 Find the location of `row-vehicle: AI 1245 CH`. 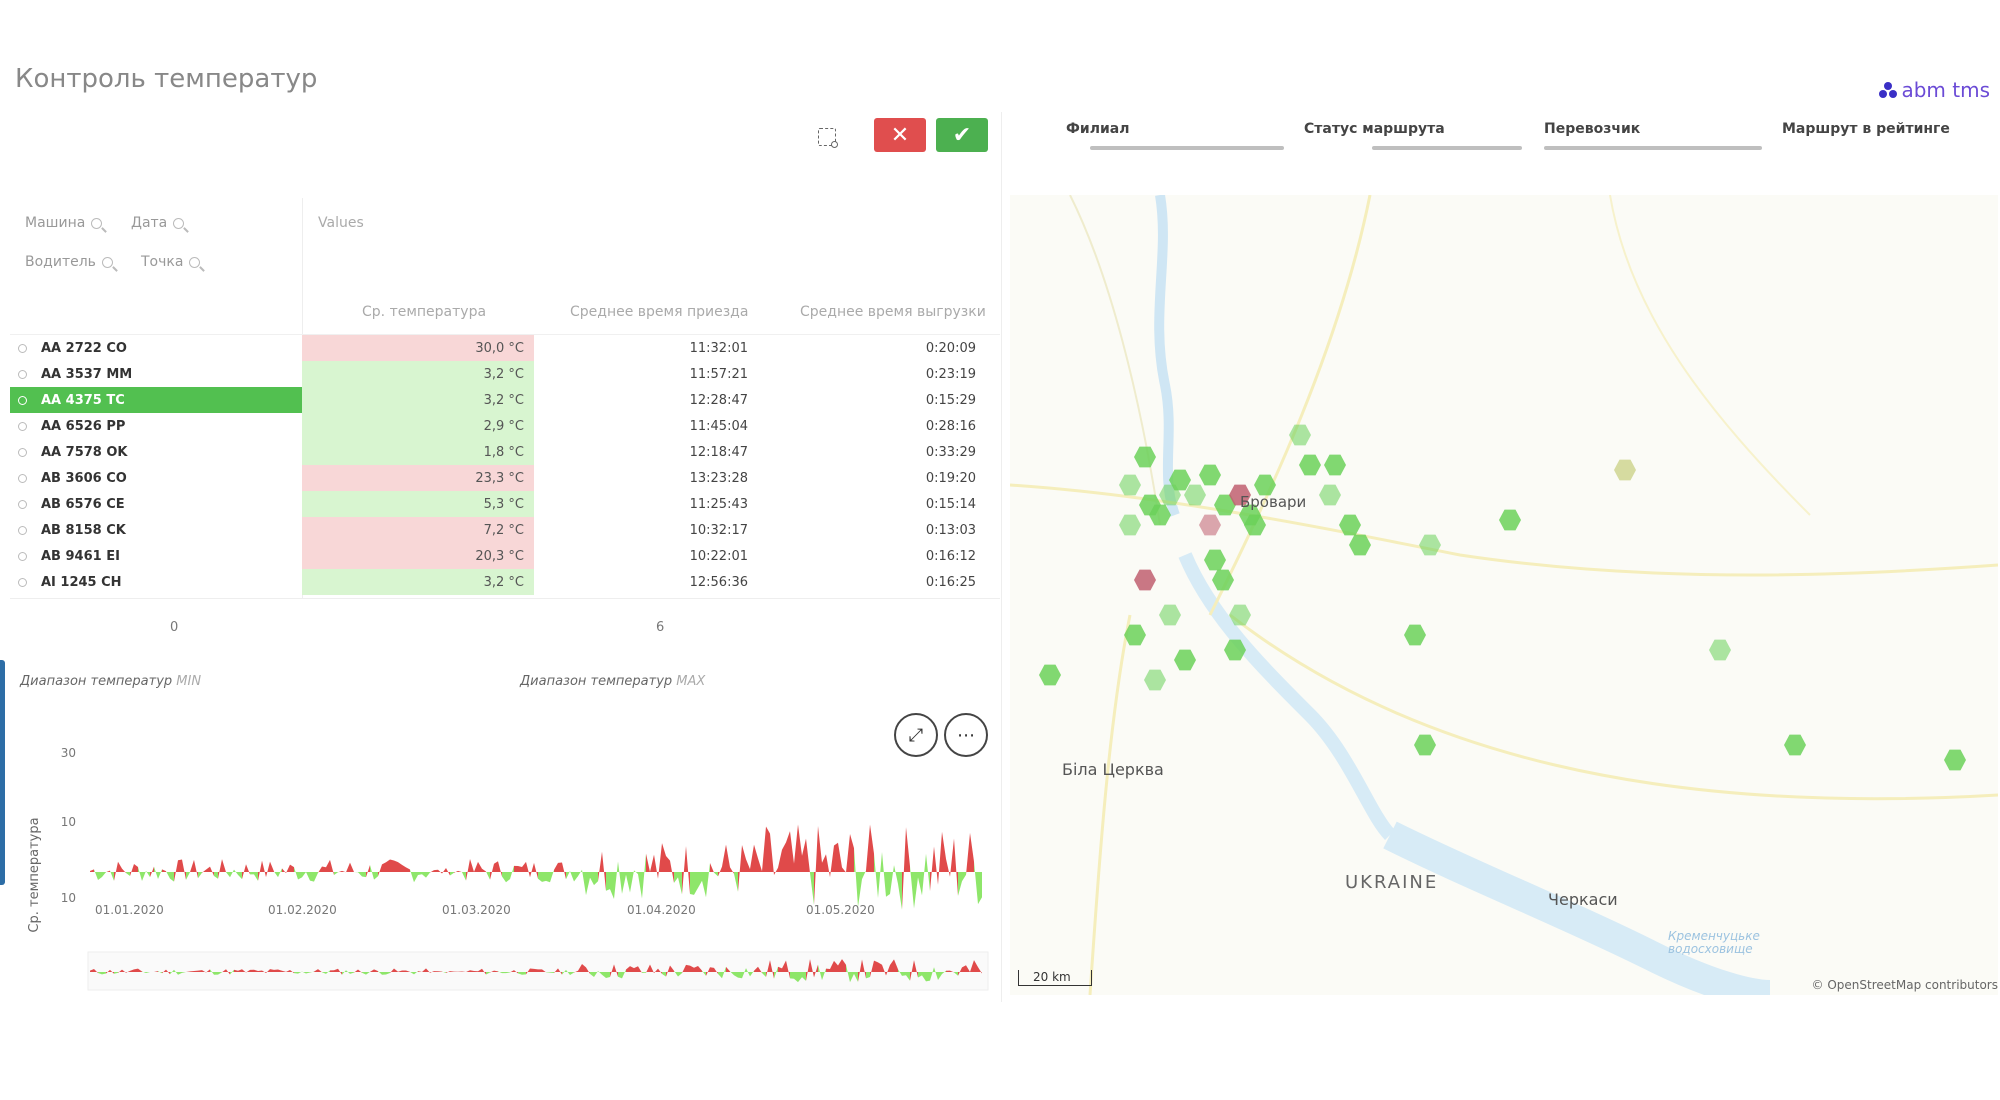

row-vehicle: AI 1245 CH is located at coordinates (156, 582).